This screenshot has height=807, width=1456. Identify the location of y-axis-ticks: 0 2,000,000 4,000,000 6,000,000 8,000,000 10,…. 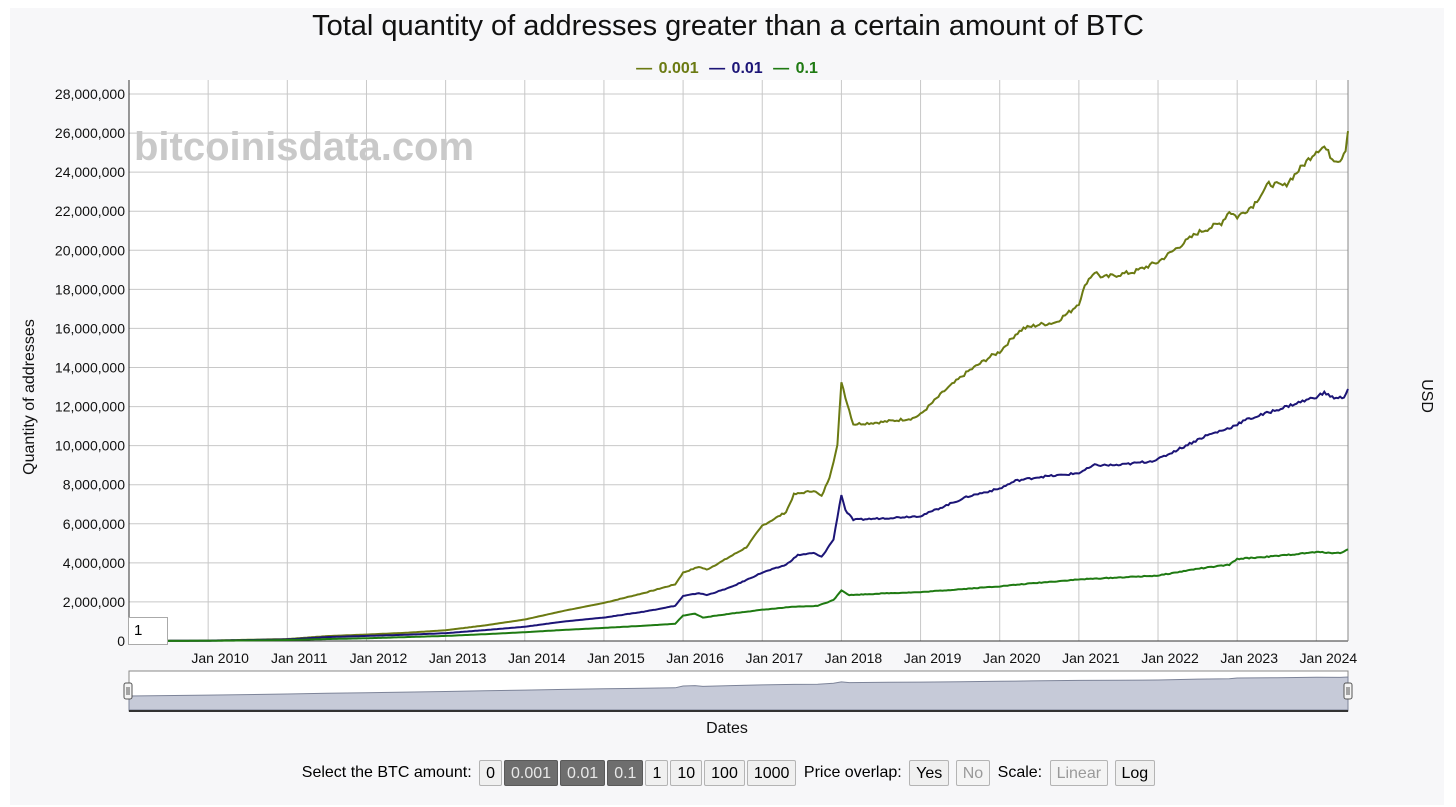
(90, 367).